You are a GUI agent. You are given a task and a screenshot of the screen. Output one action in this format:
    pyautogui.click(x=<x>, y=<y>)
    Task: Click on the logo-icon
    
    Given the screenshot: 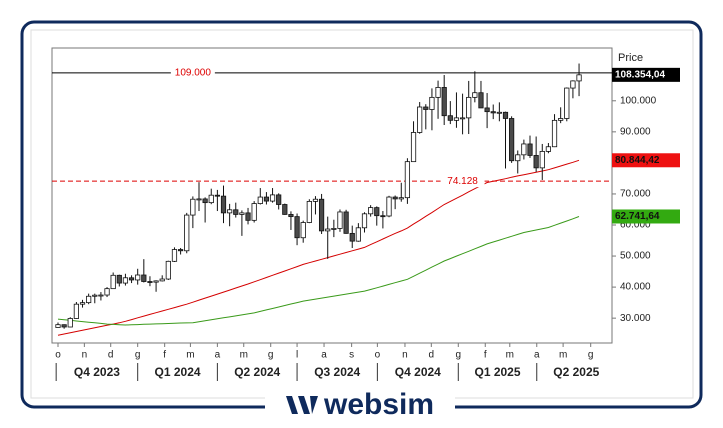 What is the action you would take?
    pyautogui.click(x=302, y=405)
    